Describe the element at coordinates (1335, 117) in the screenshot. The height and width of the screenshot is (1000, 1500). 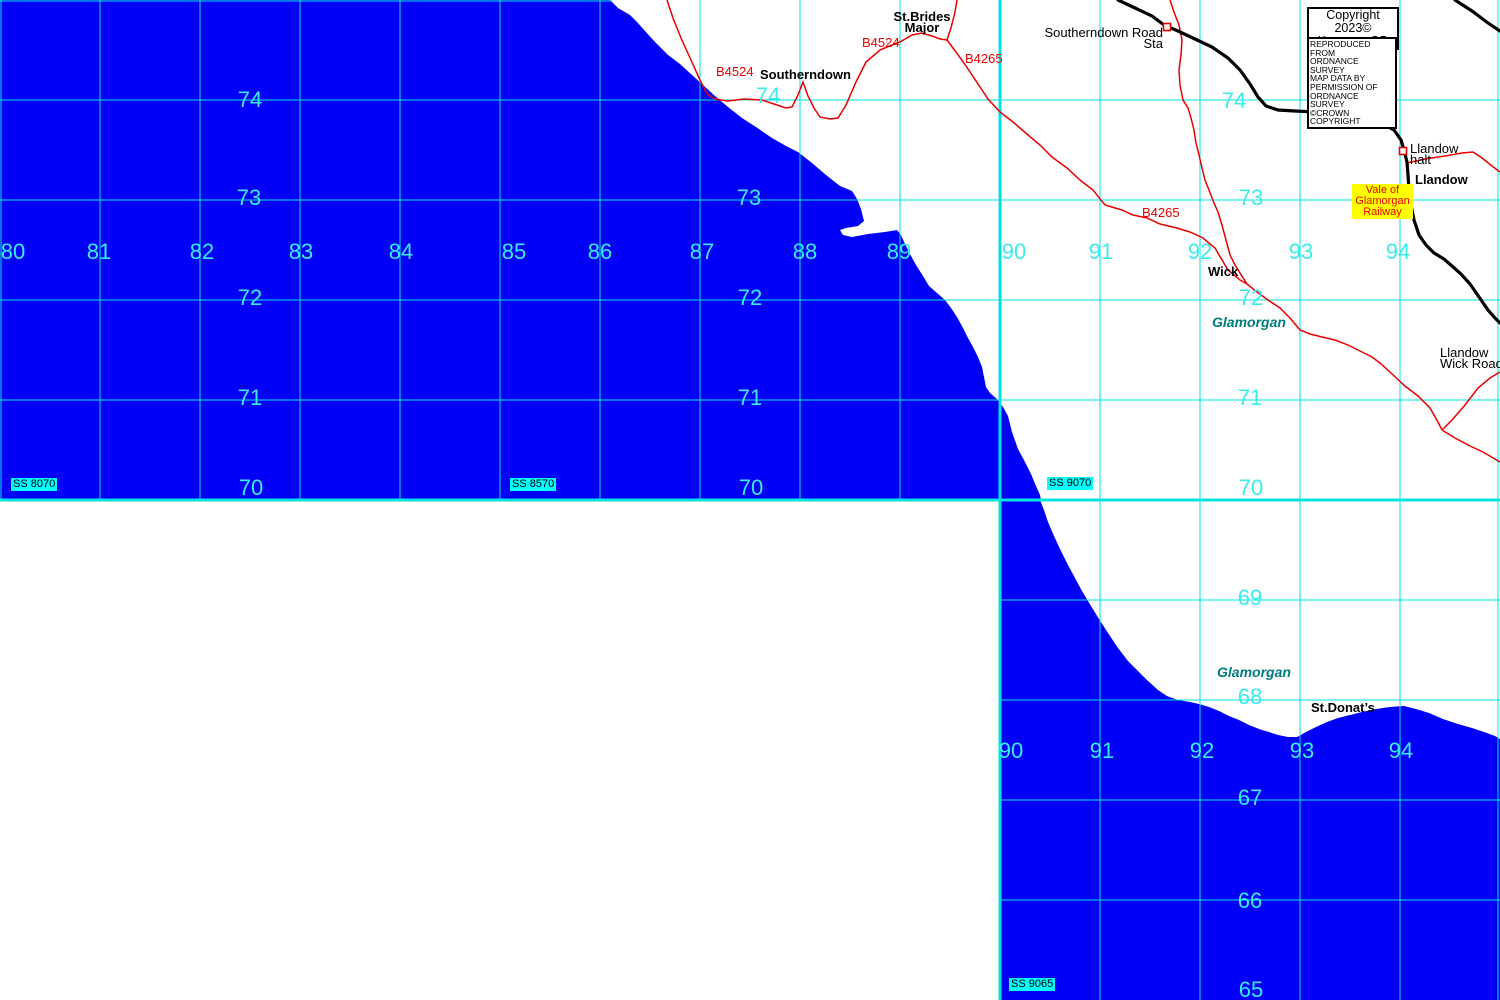
I see `os-notice-line: ©CROWN COPYRIGHT` at that location.